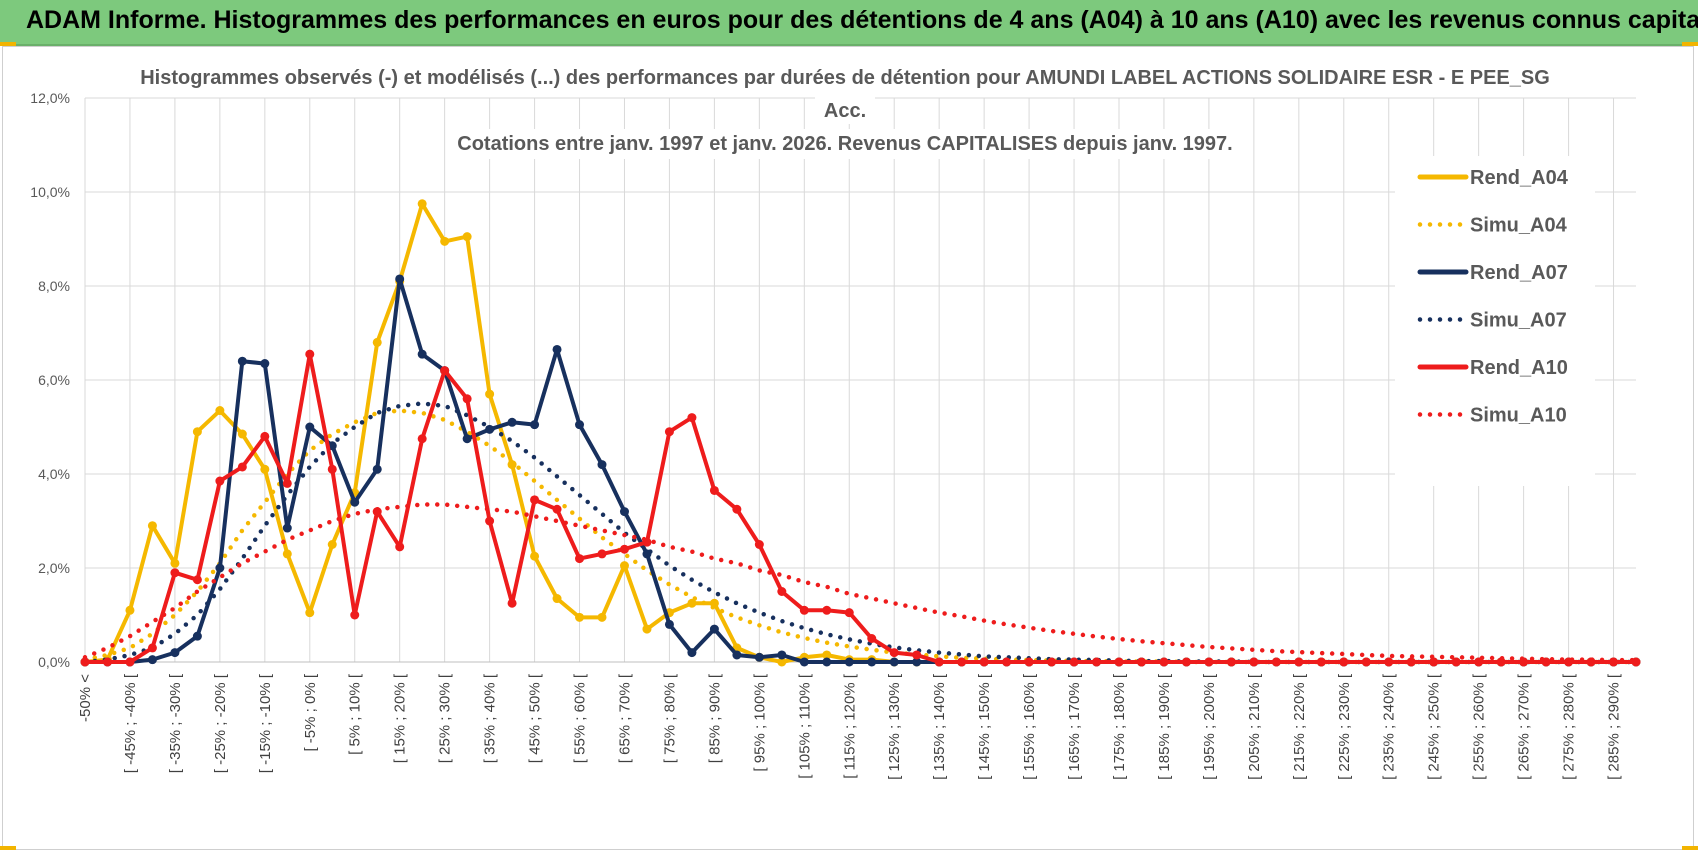 Image resolution: width=1698 pixels, height=854 pixels. I want to click on x-tick-label: [ 85% ; 90% [, so click(714, 718).